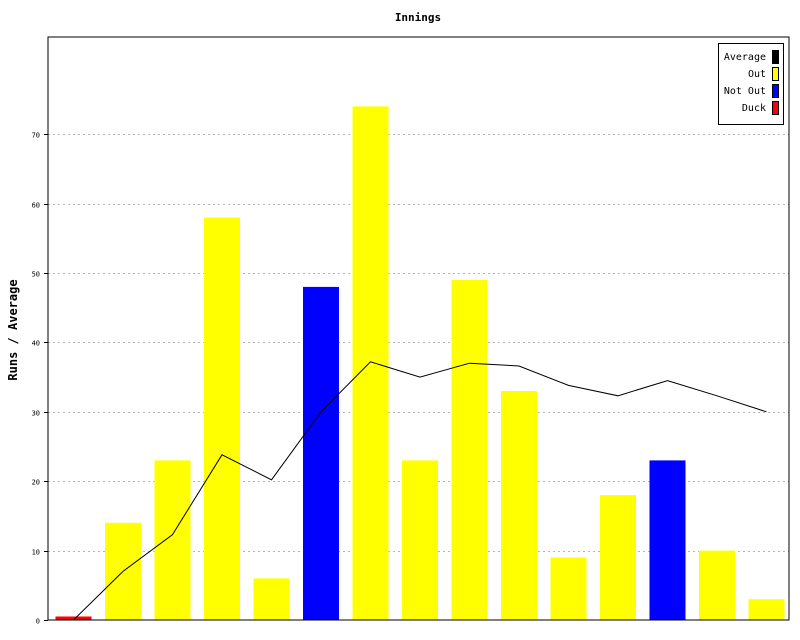 The width and height of the screenshot is (800, 640). Describe the element at coordinates (73, 618) in the screenshot. I see `bar-duck` at that location.